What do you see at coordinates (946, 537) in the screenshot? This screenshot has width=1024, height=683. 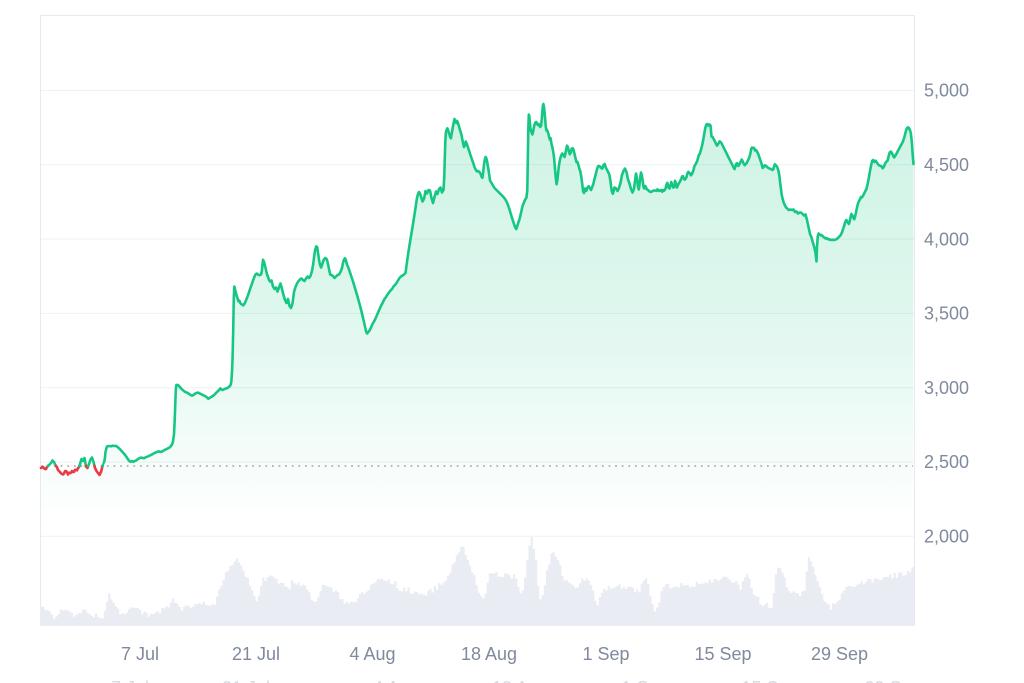 I see `svg-text: 2,000` at bounding box center [946, 537].